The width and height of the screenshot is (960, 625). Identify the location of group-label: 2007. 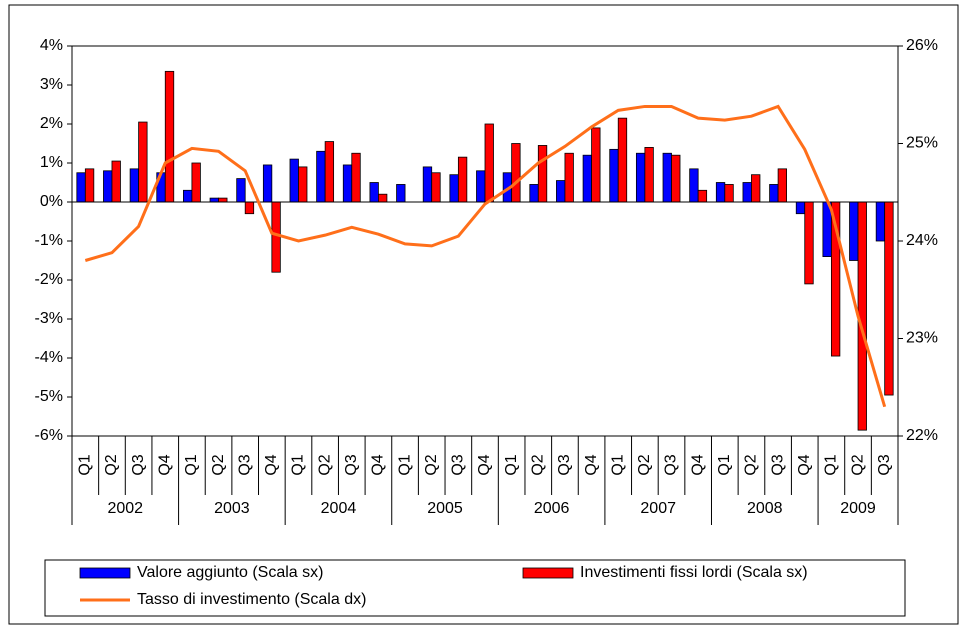
(658, 508).